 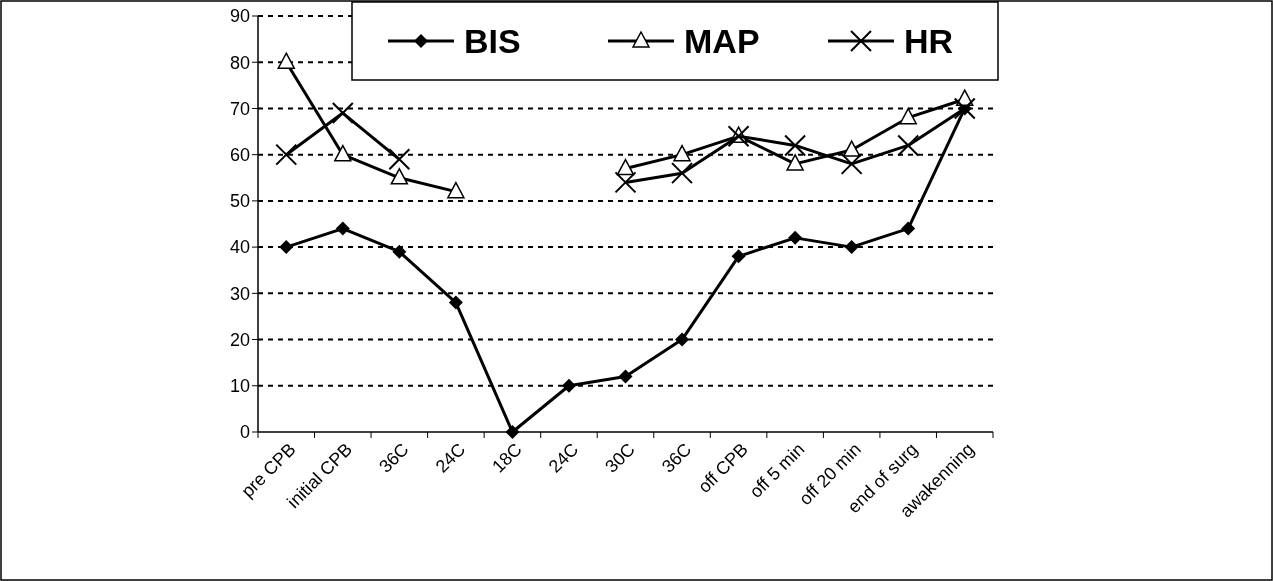 I want to click on y-tick-label: 20, so click(x=239, y=339).